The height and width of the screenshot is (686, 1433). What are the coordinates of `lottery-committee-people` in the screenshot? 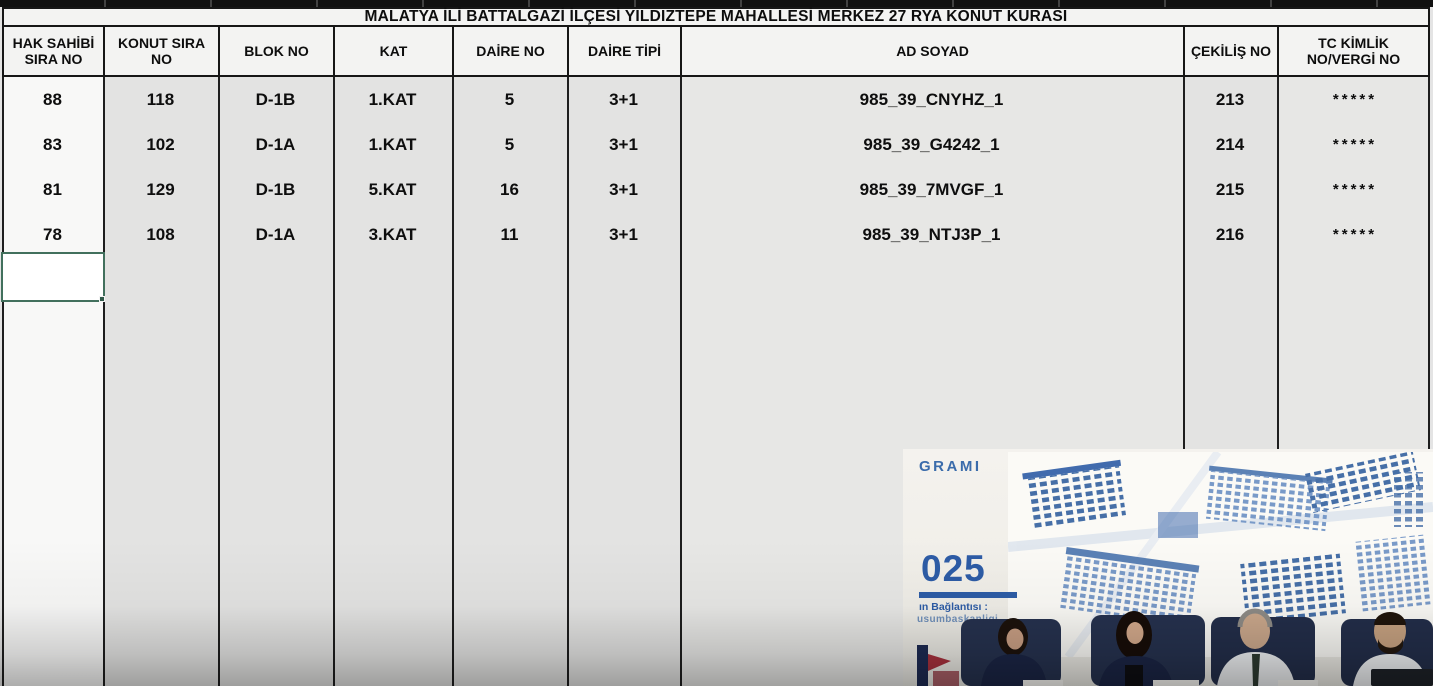 It's located at (1175, 647).